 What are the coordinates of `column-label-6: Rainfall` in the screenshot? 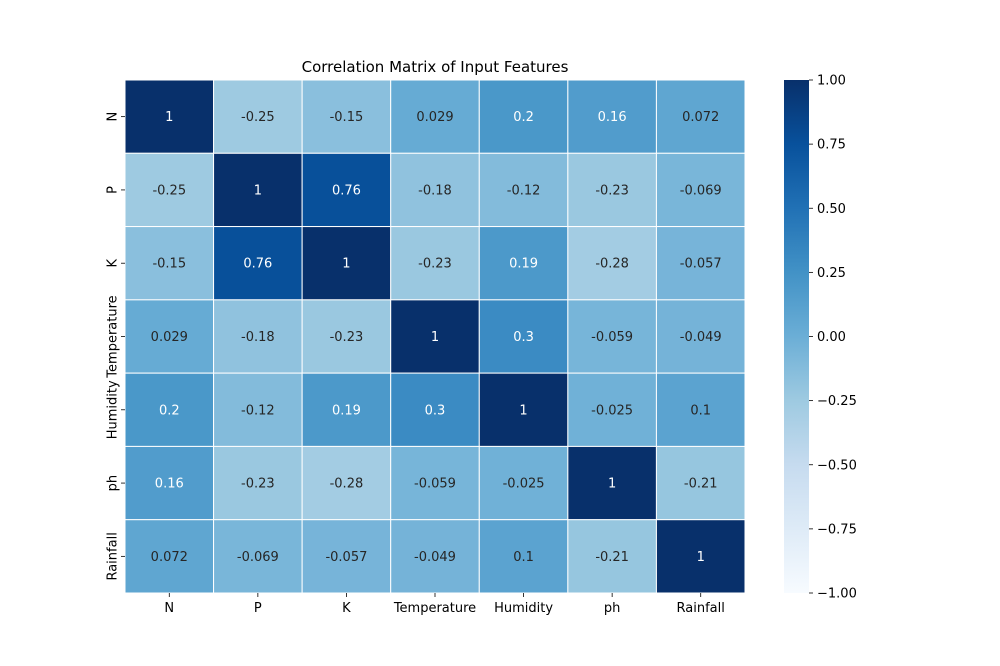 It's located at (701, 608).